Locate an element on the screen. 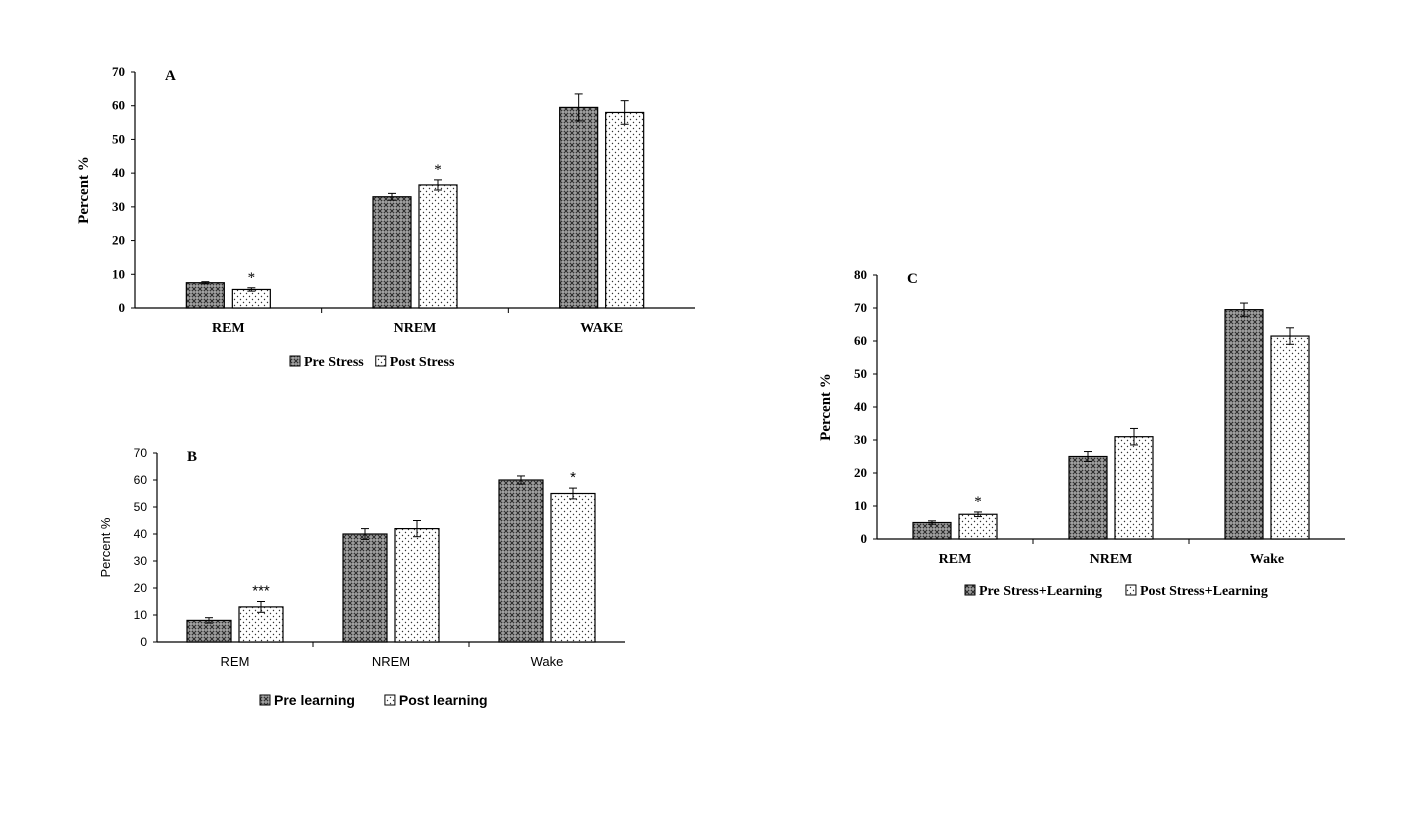  panel-label: A is located at coordinates (170, 76).